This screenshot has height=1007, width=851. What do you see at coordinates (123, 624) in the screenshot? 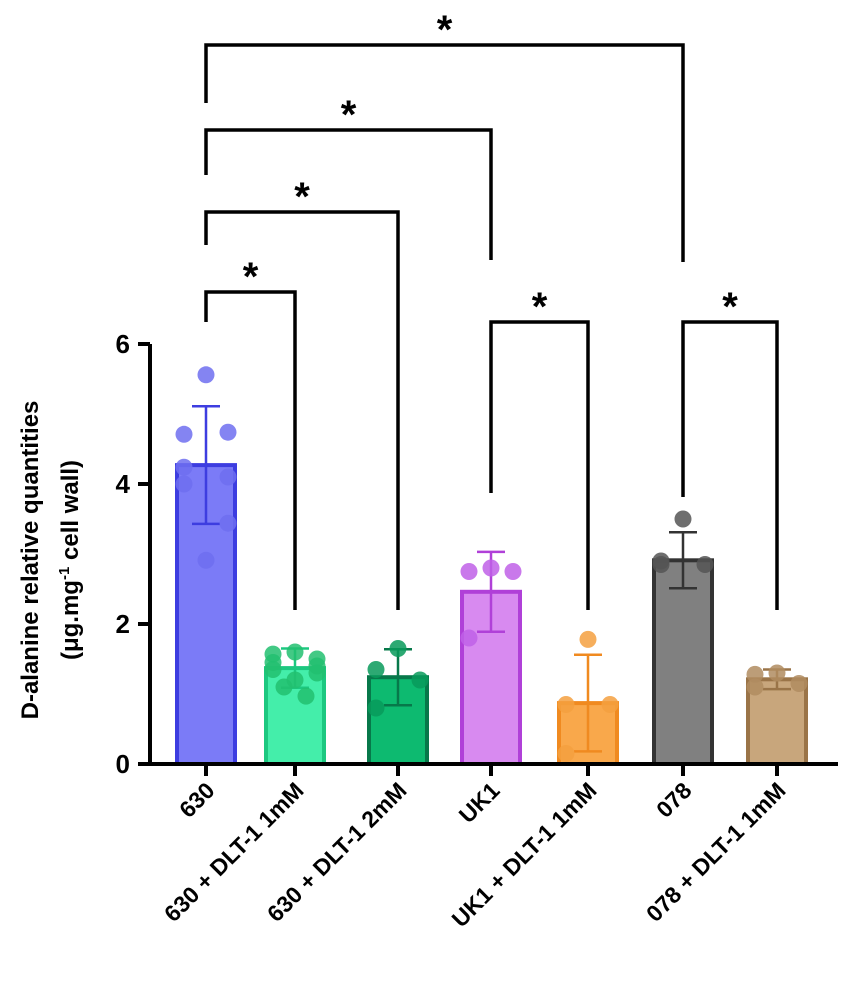
I see `y-tick-label: 2` at bounding box center [123, 624].